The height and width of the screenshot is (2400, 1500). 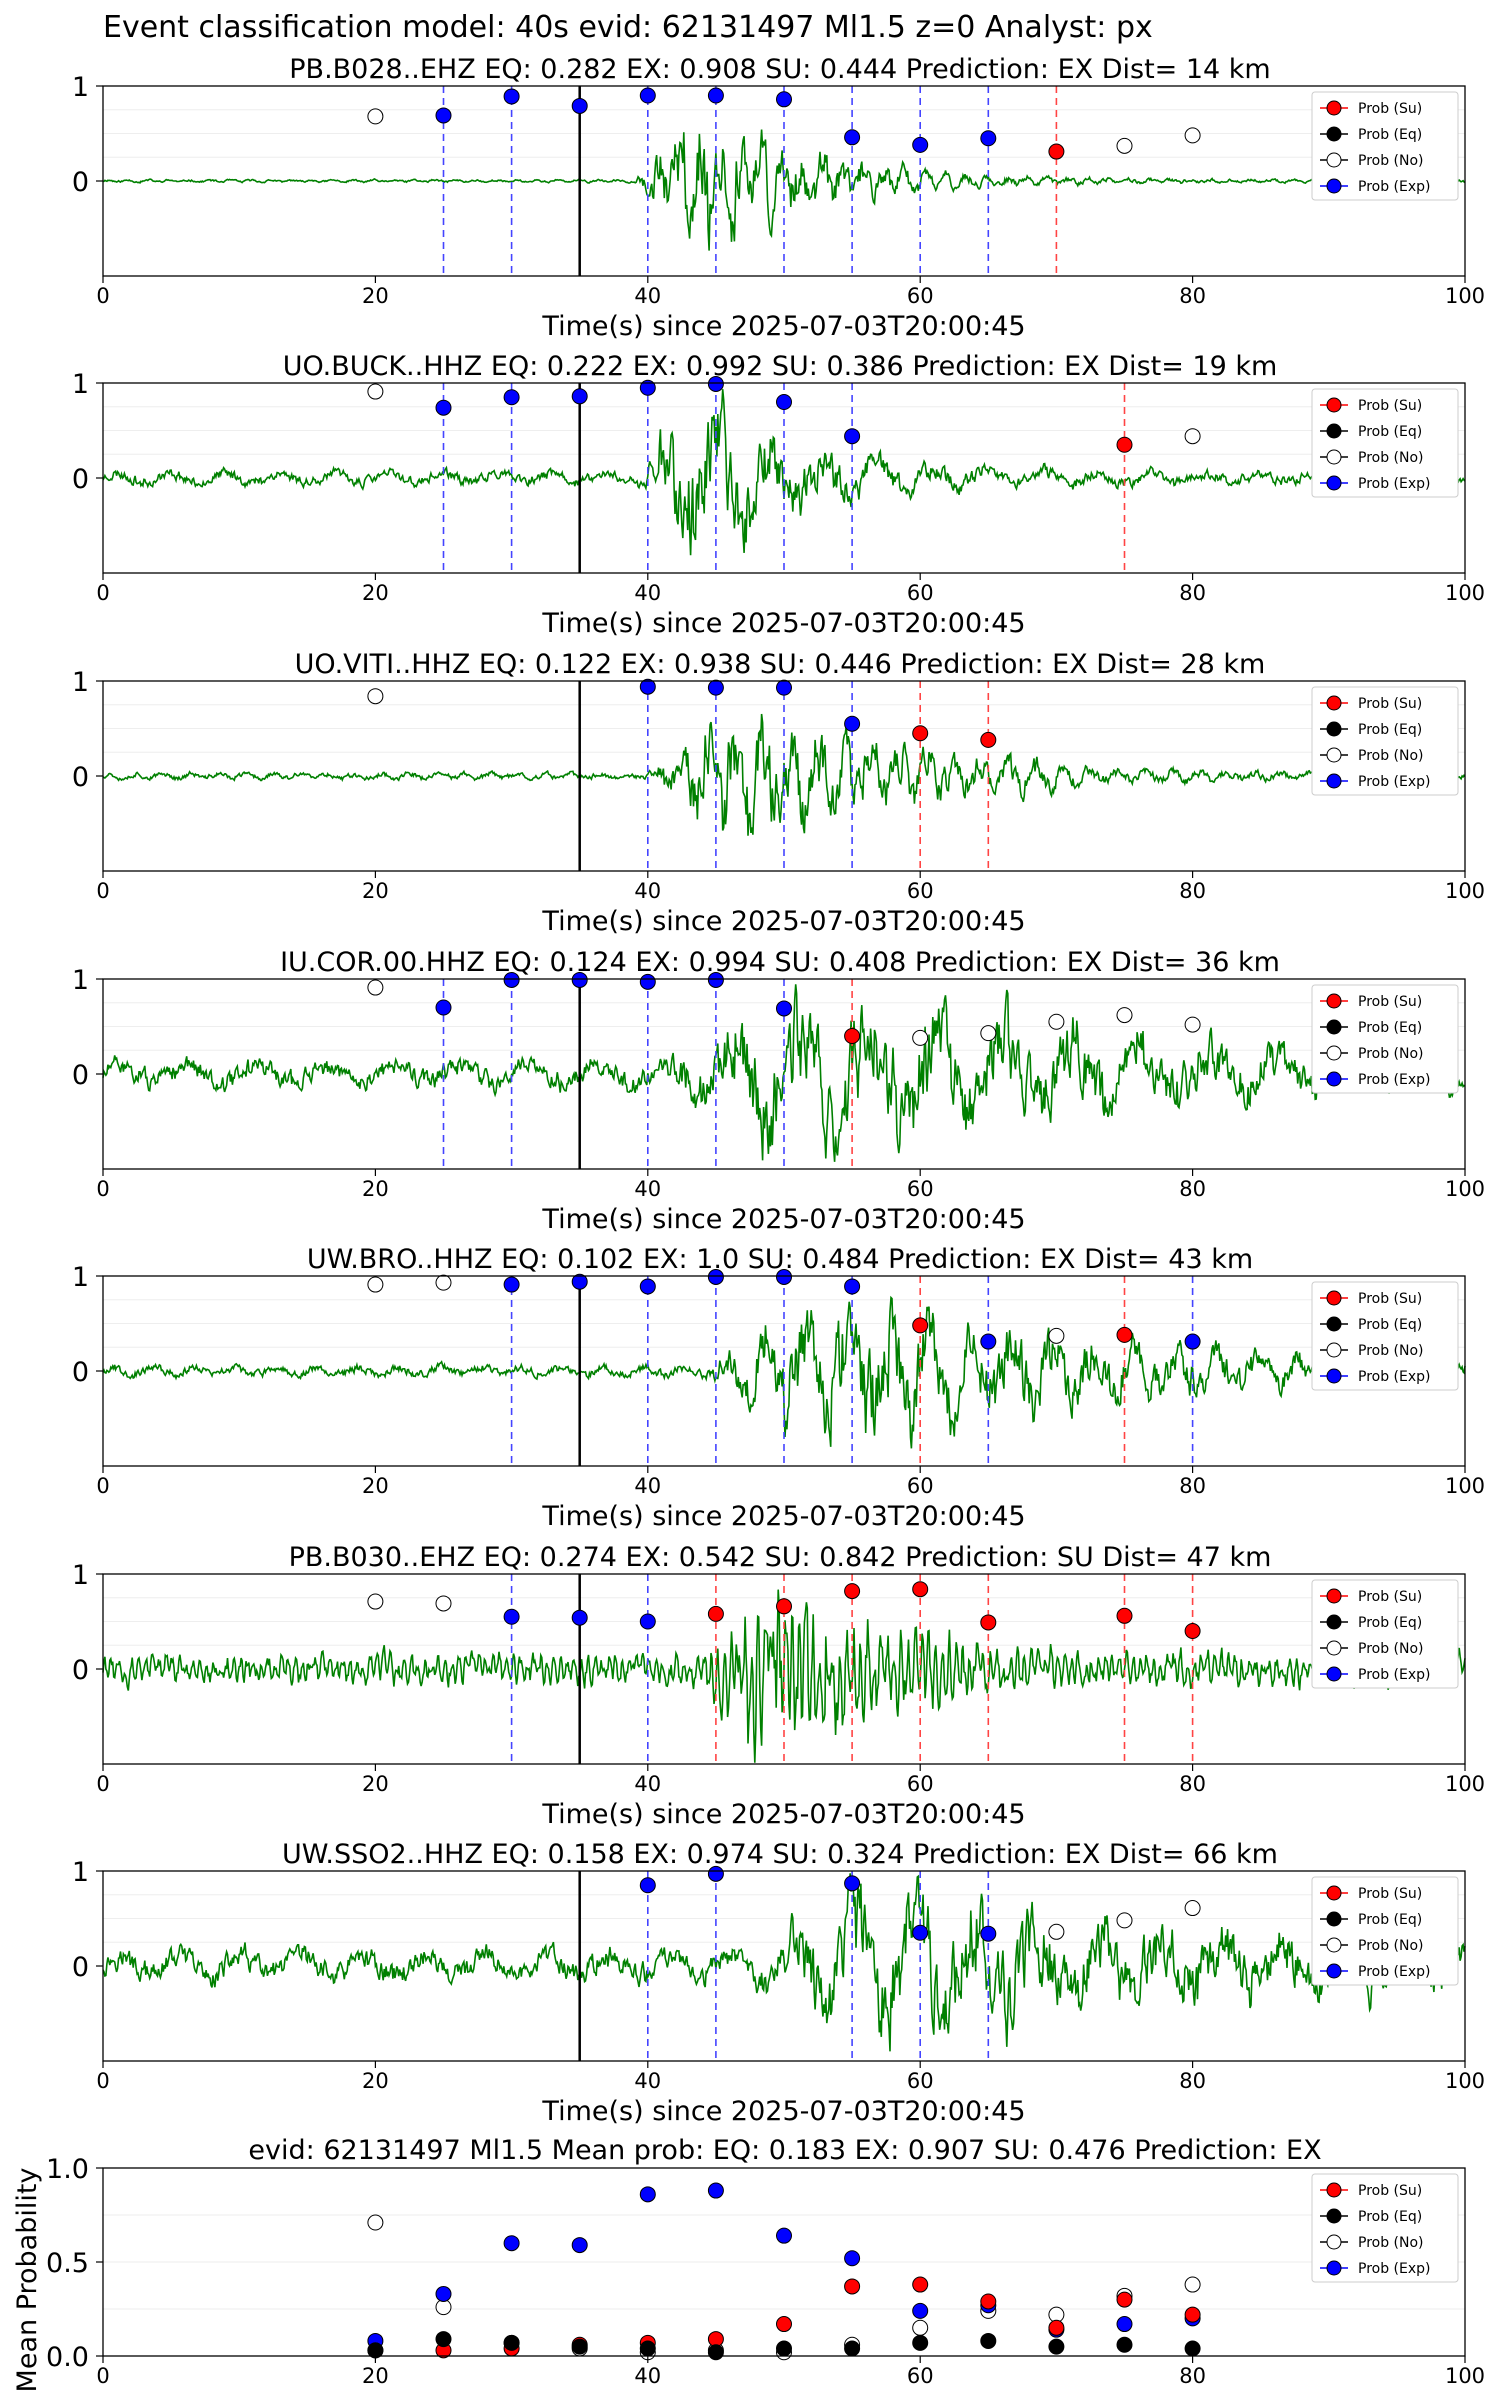 What do you see at coordinates (375, 2376) in the screenshot?
I see `x-tick-label: 20` at bounding box center [375, 2376].